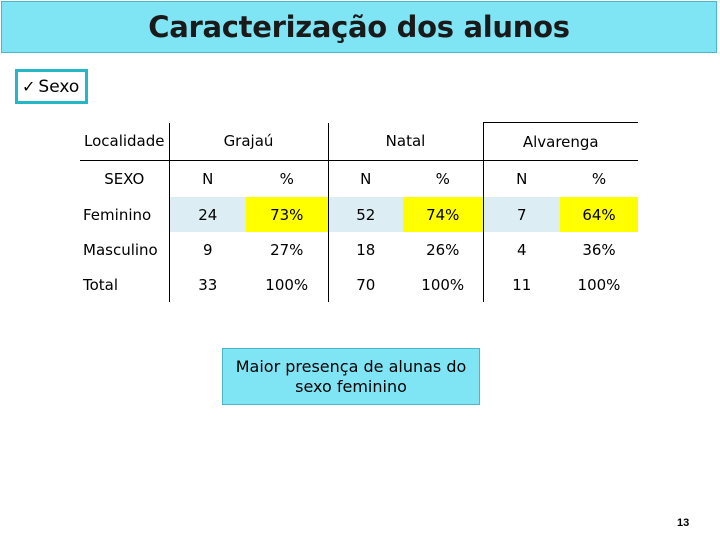 This screenshot has width=720, height=540. I want to click on table-subheader-row: SEXO N % N % N %, so click(359, 178).